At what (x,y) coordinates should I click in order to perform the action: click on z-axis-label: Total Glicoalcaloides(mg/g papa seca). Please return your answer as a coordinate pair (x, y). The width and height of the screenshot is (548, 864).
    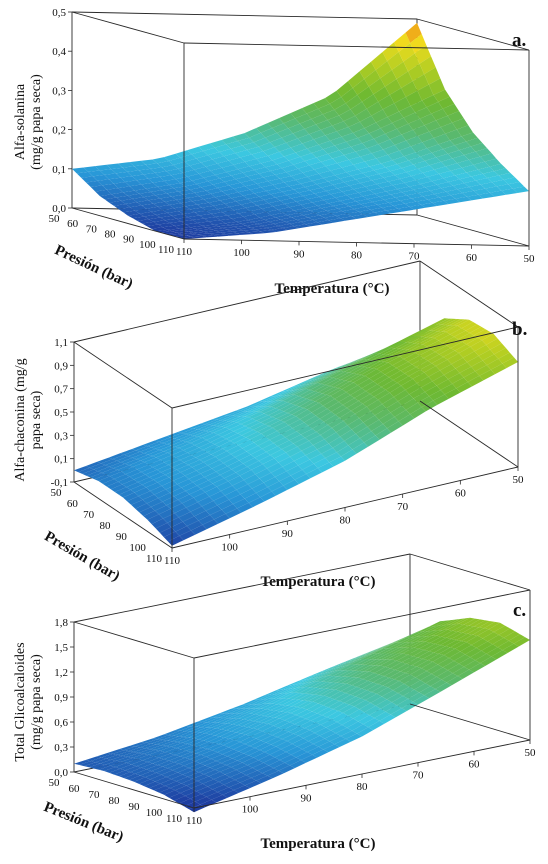
    Looking at the image, I should click on (28, 701).